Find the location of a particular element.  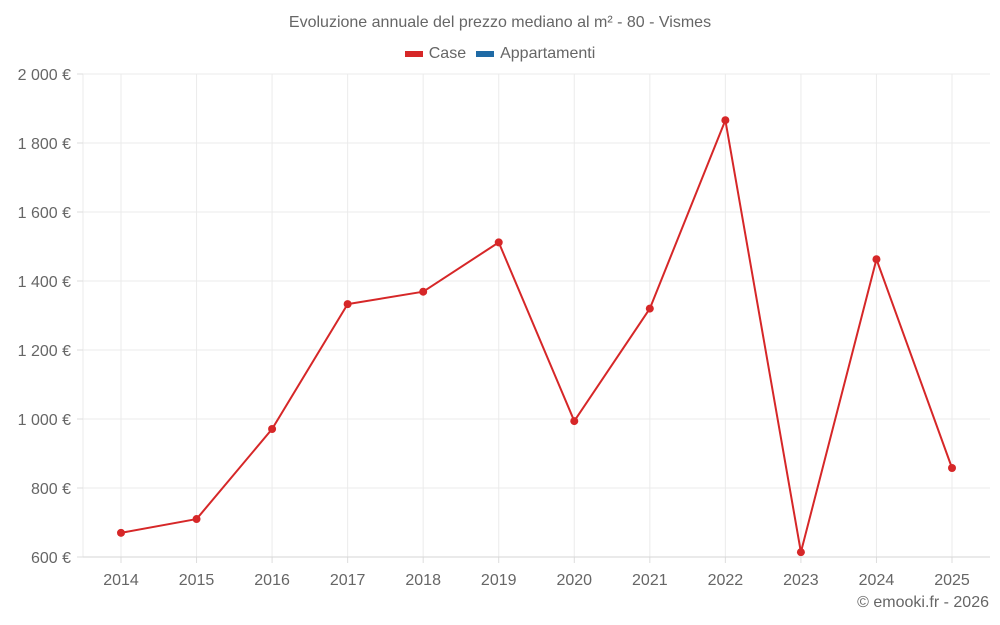

y-tick-label: 1 400 € is located at coordinates (44, 282).